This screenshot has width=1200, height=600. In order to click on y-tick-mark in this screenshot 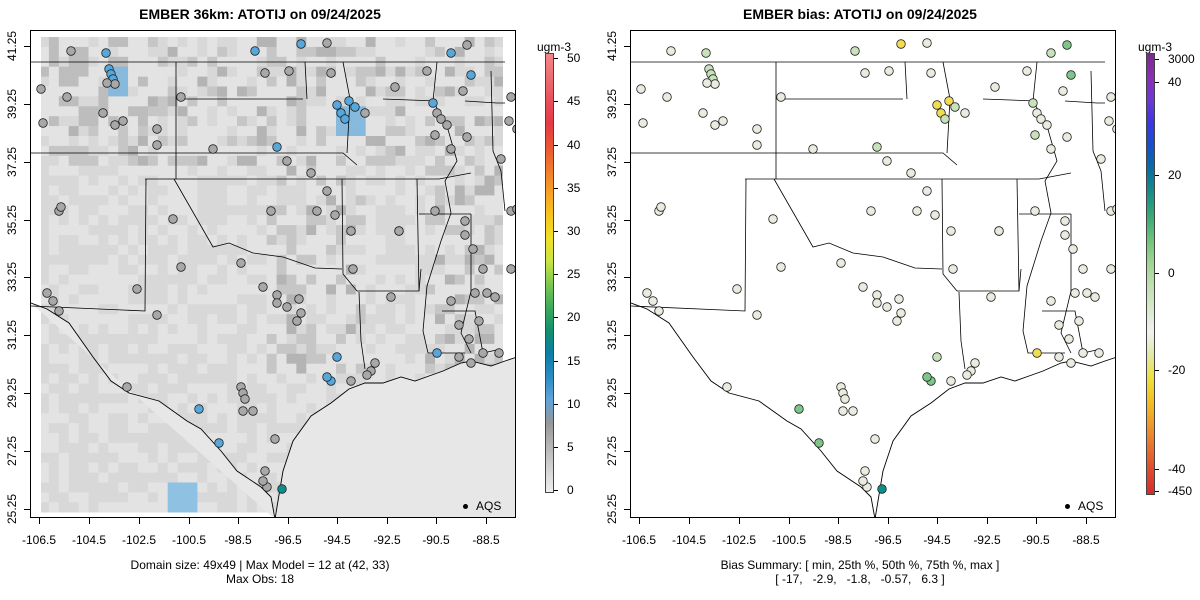, I will do `click(627, 220)`.